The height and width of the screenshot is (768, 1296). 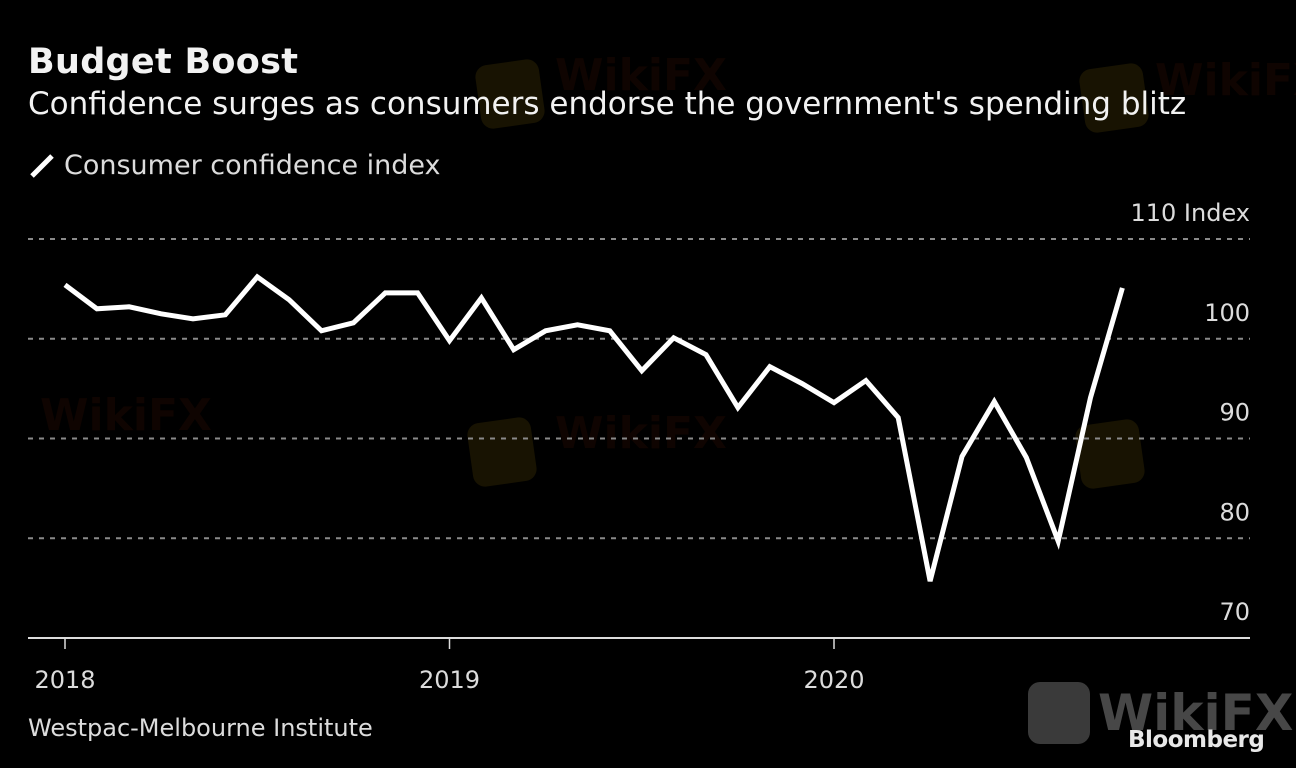 I want to click on x-tick-label: 2019, so click(x=449, y=680).